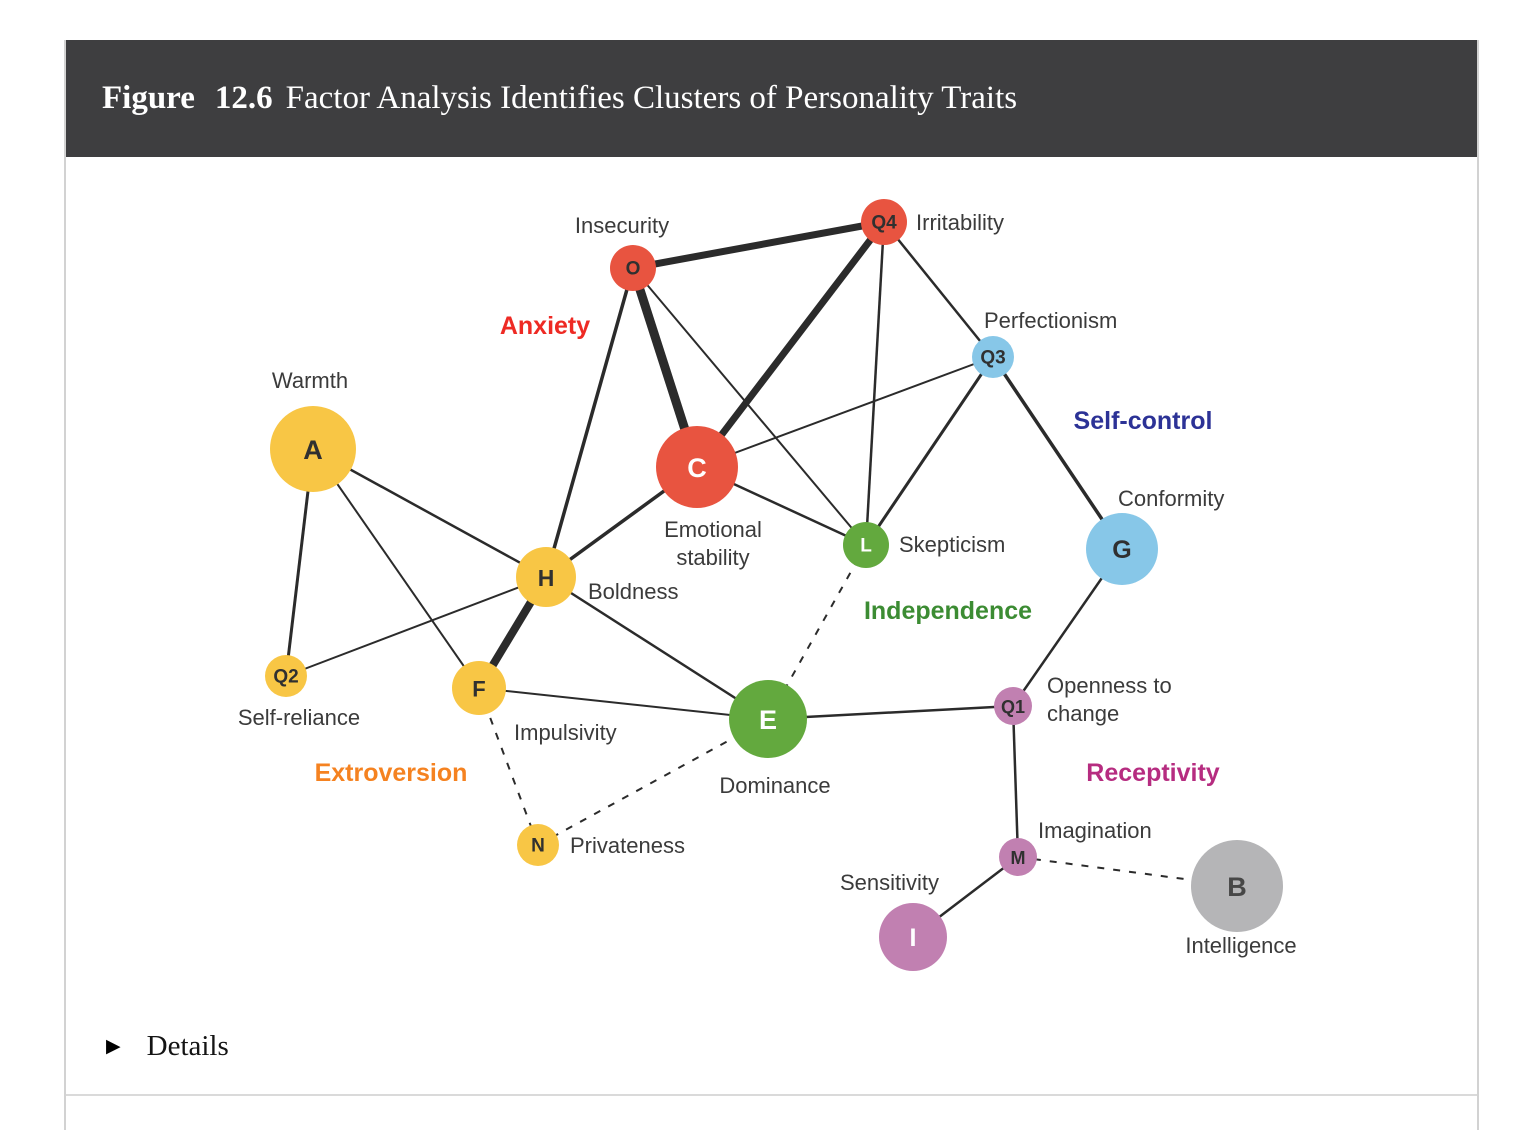 Image resolution: width=1516 pixels, height=1130 pixels. I want to click on node-Q4, so click(884, 222).